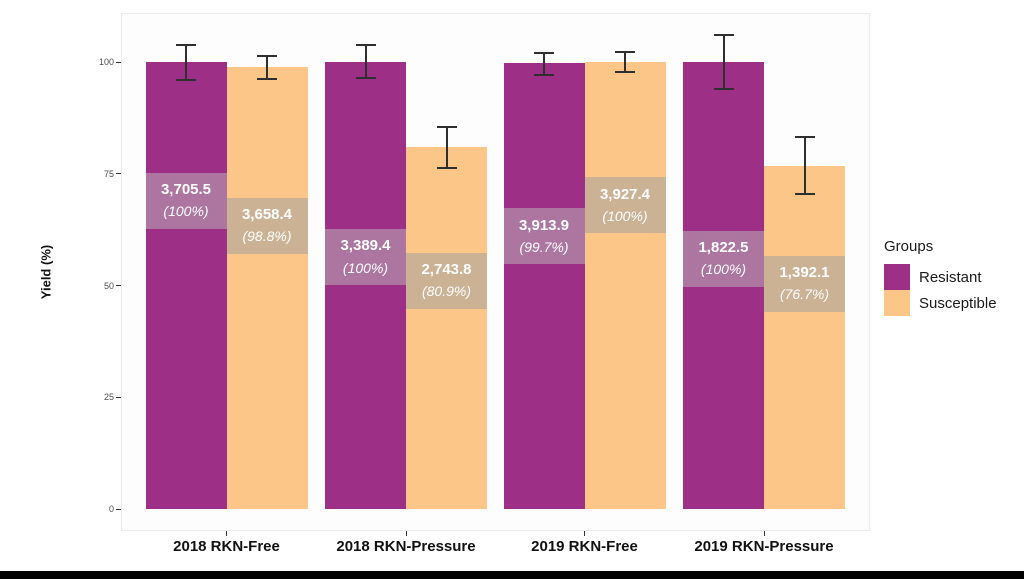  Describe the element at coordinates (267, 214) in the screenshot. I see `bar-value-label: 3,658.4` at that location.